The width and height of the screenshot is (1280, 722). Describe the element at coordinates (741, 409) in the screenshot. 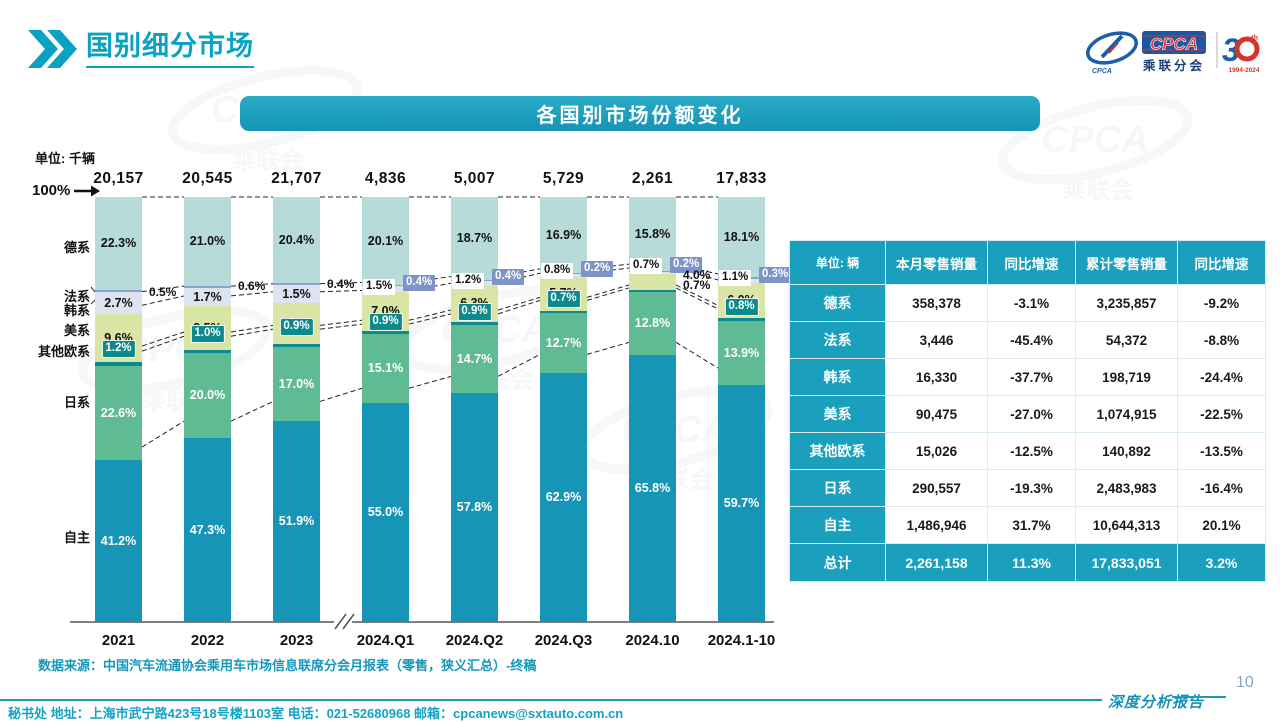

I see `stacked-bar-2024.1-10: 18.1%6.0%13.9%59.7%` at that location.